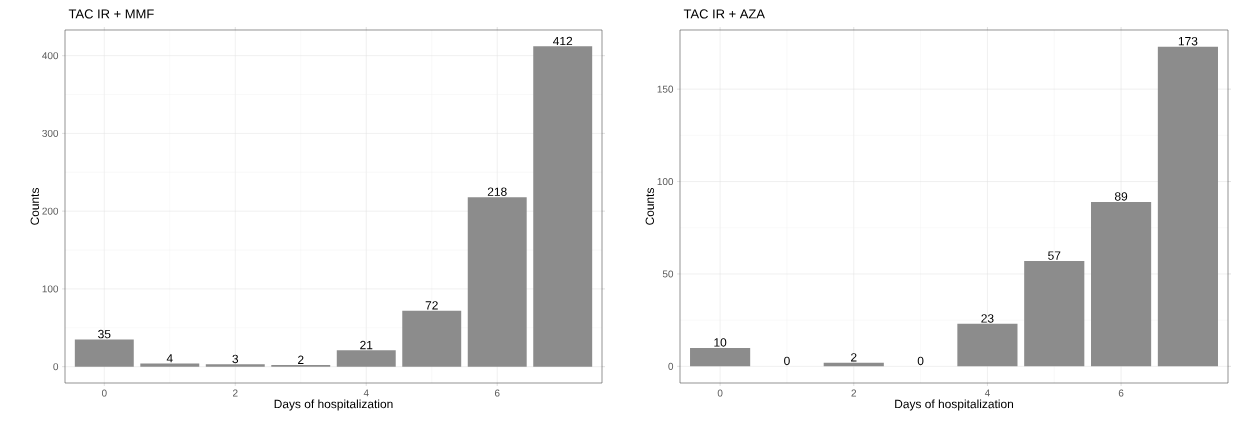  Describe the element at coordinates (50, 56) in the screenshot. I see `y-tick-label: 400` at that location.